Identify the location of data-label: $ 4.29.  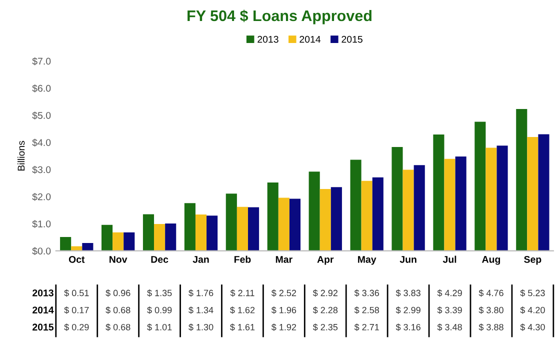
(449, 293).